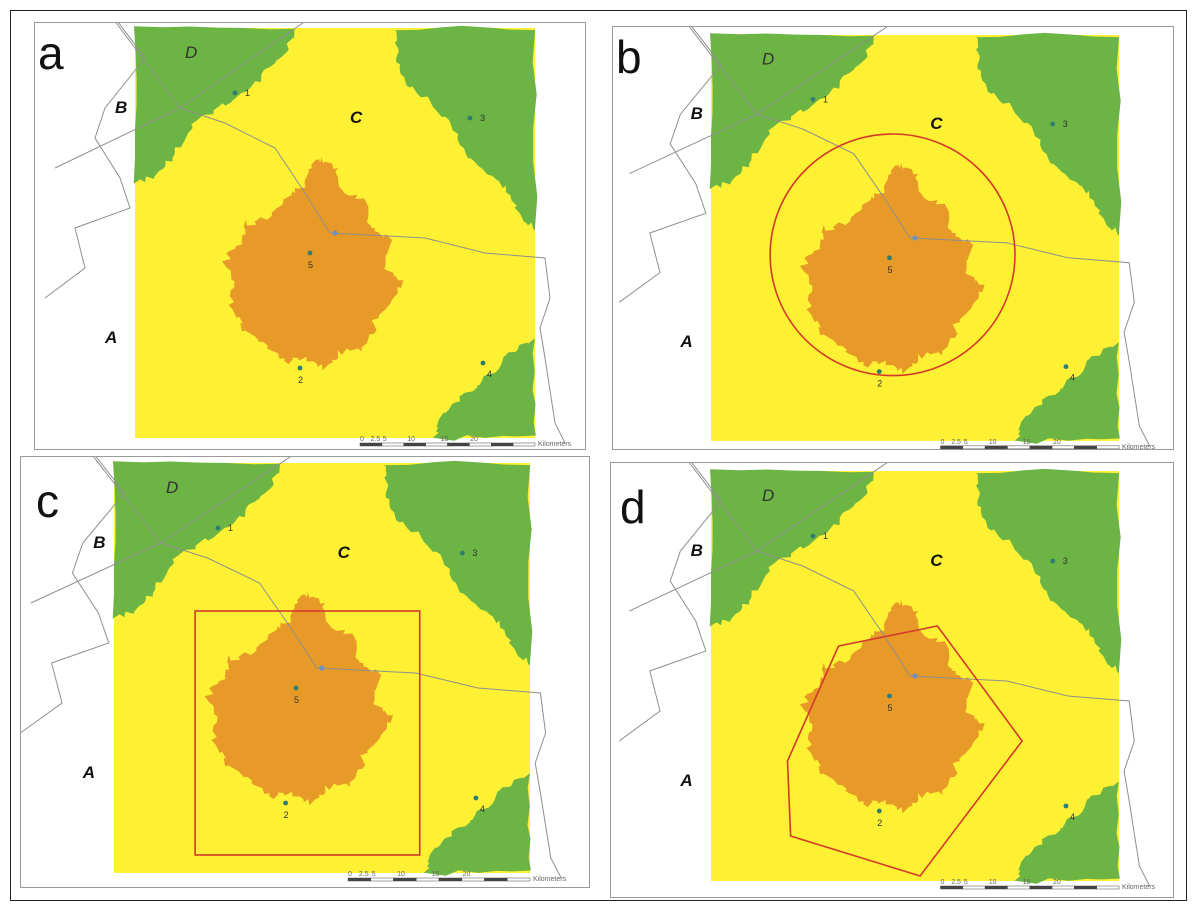  What do you see at coordinates (905, 751) in the screenshot?
I see `polygon-overlay` at bounding box center [905, 751].